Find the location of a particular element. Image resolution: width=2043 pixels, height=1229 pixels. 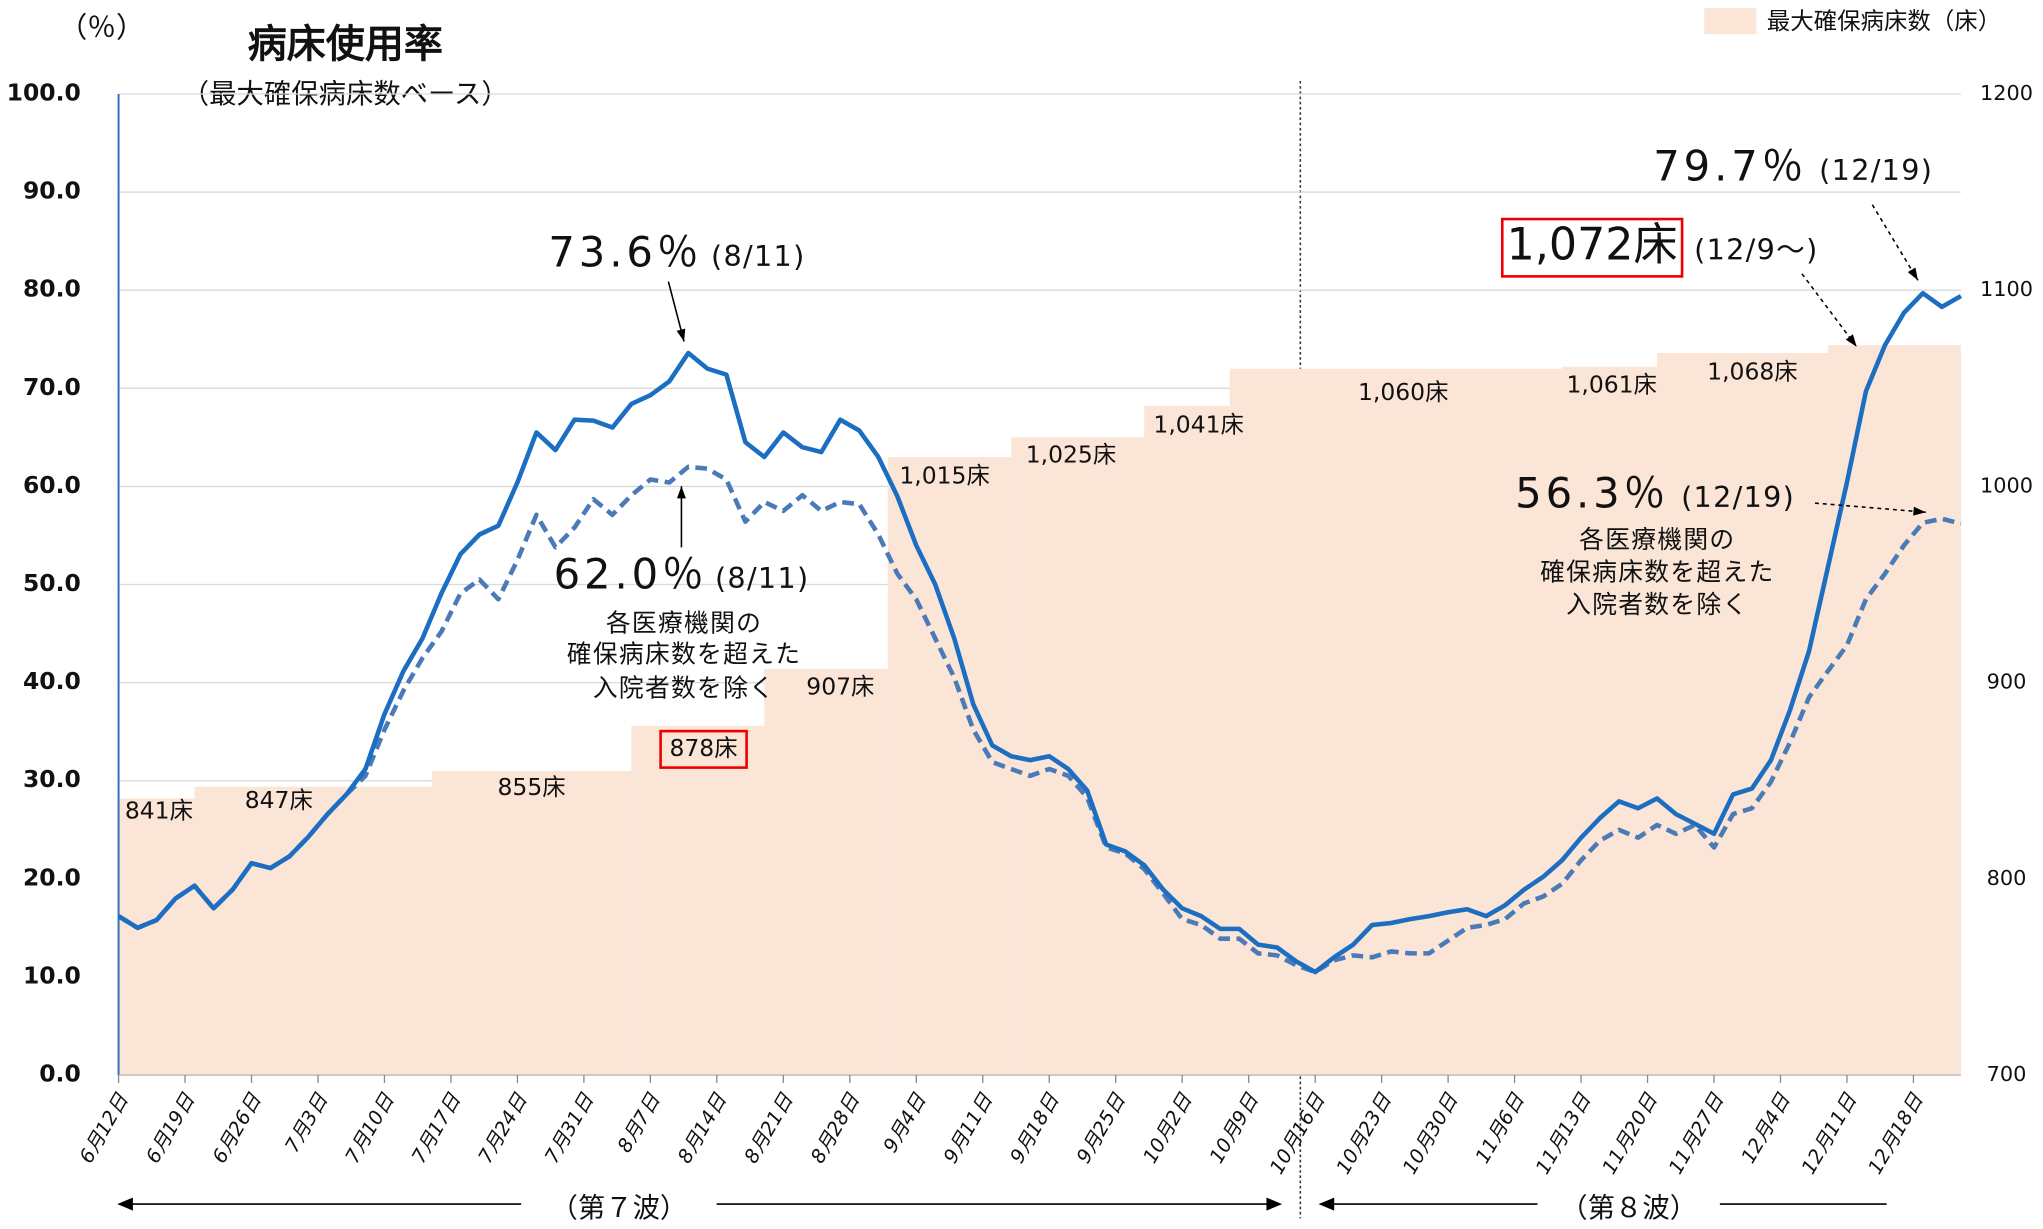

x-tick-label: 6月19日 is located at coordinates (170, 1127).